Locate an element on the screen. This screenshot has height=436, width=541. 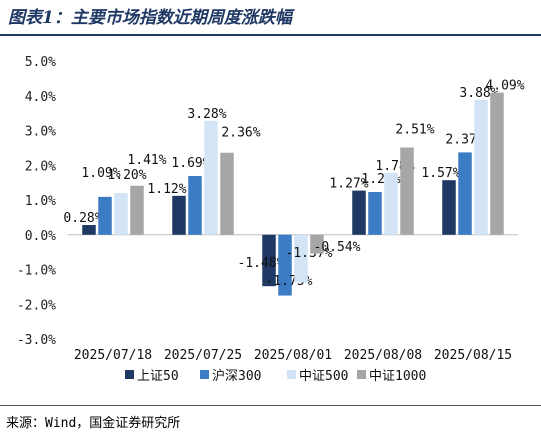
data-label: 1.12% is located at coordinates (166, 189).